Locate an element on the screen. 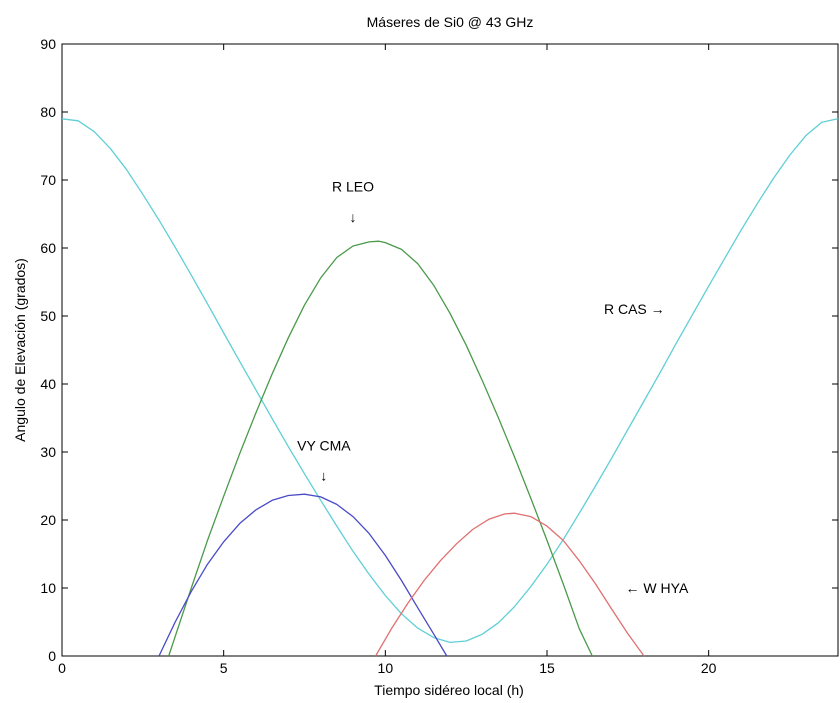 The image size is (840, 703). y-tick-label: 90 is located at coordinates (48, 44).